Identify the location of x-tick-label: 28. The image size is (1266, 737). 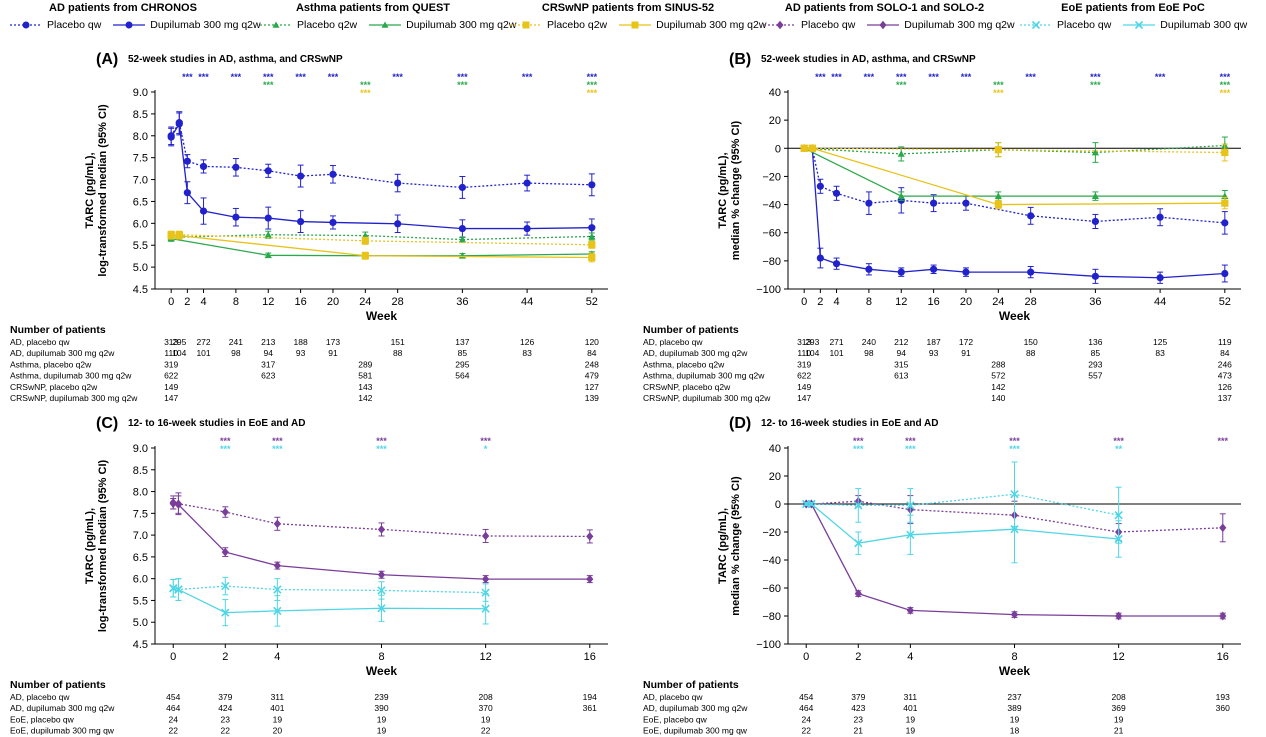
(1031, 302).